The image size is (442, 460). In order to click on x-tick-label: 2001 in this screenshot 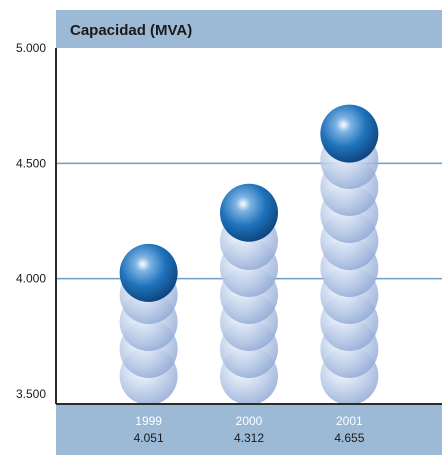, I will do `click(349, 421)`.